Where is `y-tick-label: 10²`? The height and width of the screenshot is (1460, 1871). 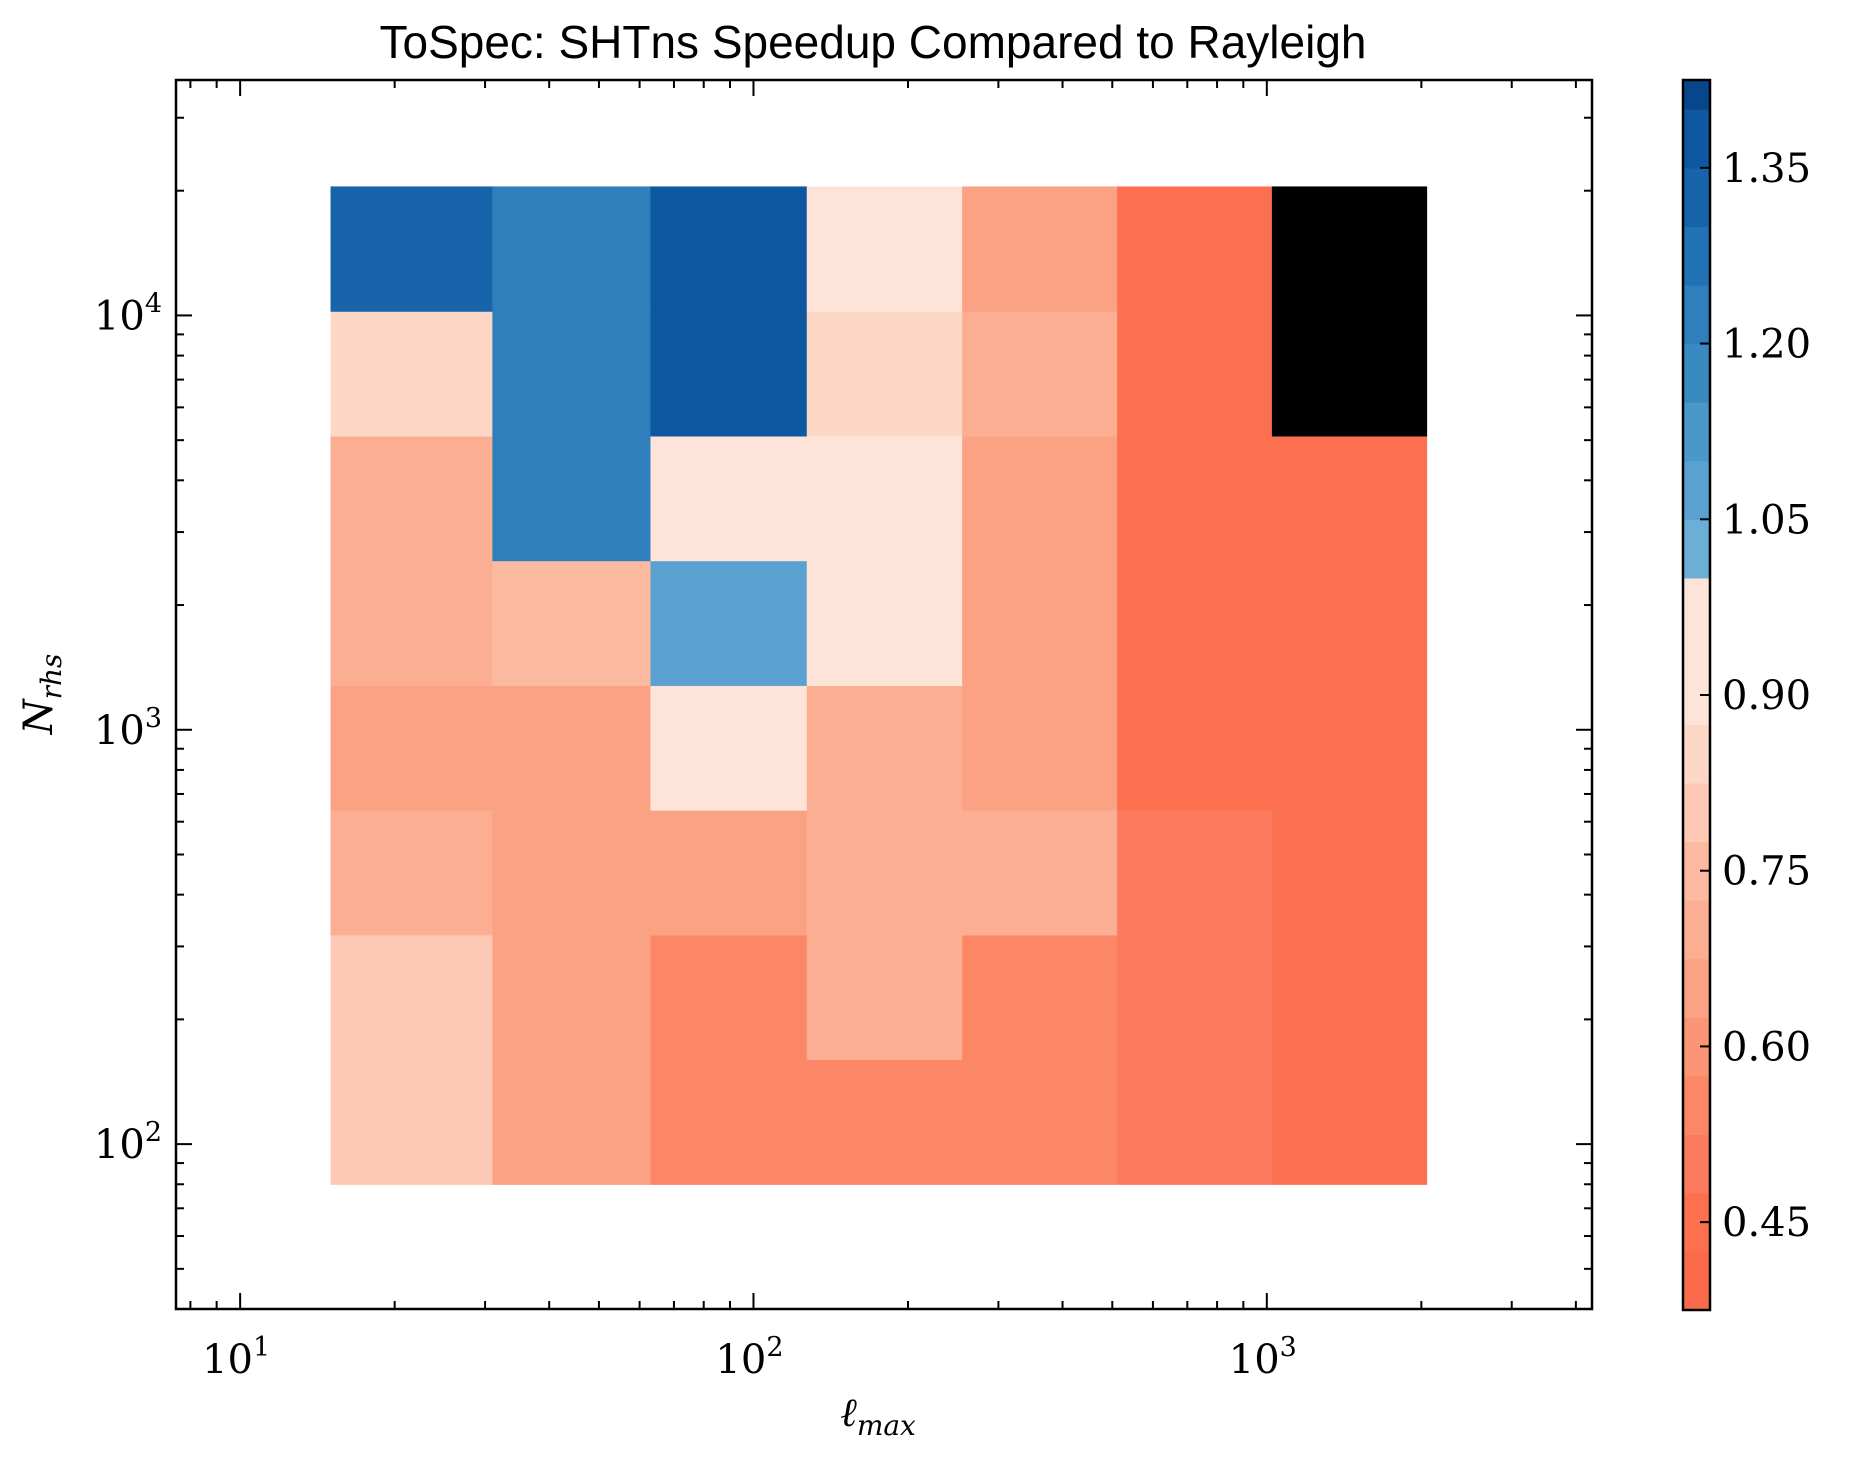
y-tick-label: 10² is located at coordinates (128, 1142).